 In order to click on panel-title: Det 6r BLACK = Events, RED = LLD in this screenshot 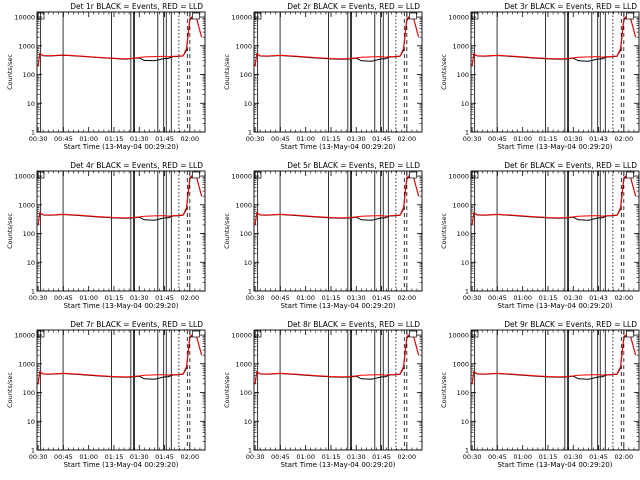, I will do `click(570, 165)`.